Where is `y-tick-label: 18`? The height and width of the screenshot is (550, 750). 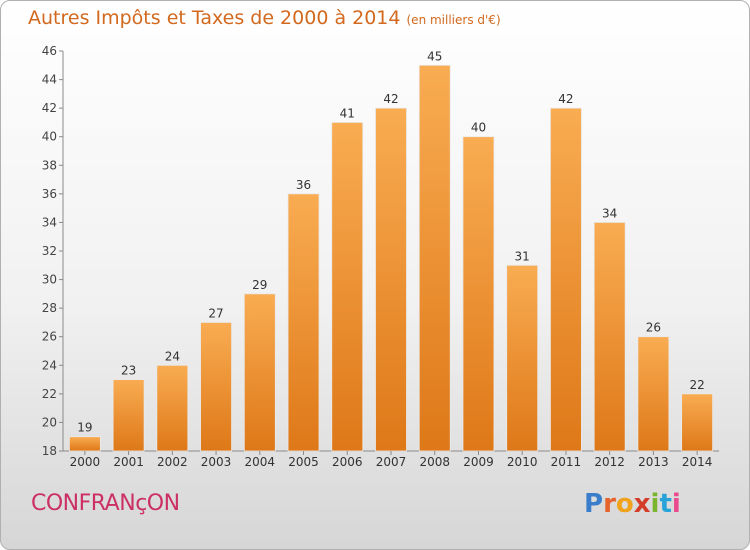
y-tick-label: 18 is located at coordinates (49, 451).